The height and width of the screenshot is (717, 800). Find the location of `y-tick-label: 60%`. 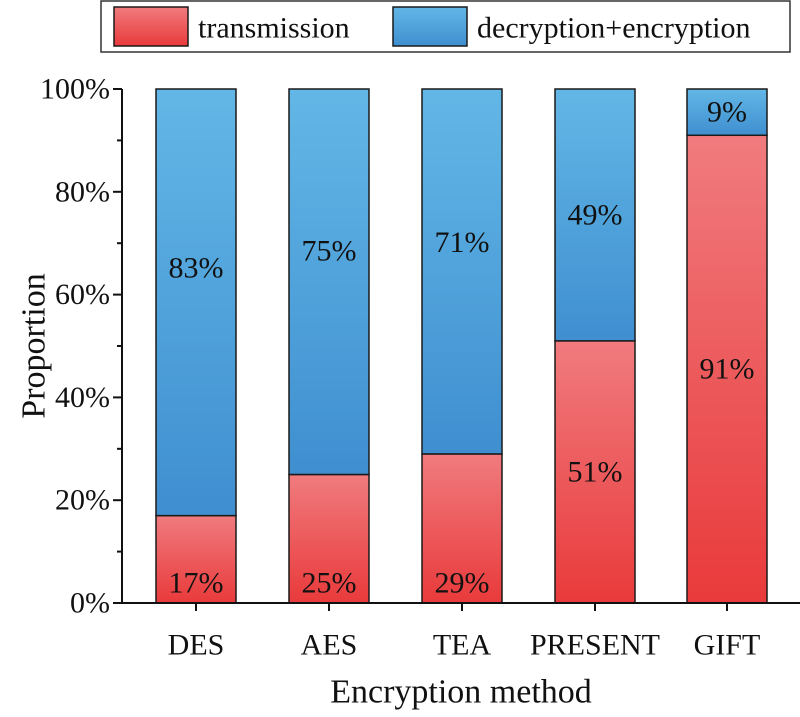

y-tick-label: 60% is located at coordinates (82, 294).